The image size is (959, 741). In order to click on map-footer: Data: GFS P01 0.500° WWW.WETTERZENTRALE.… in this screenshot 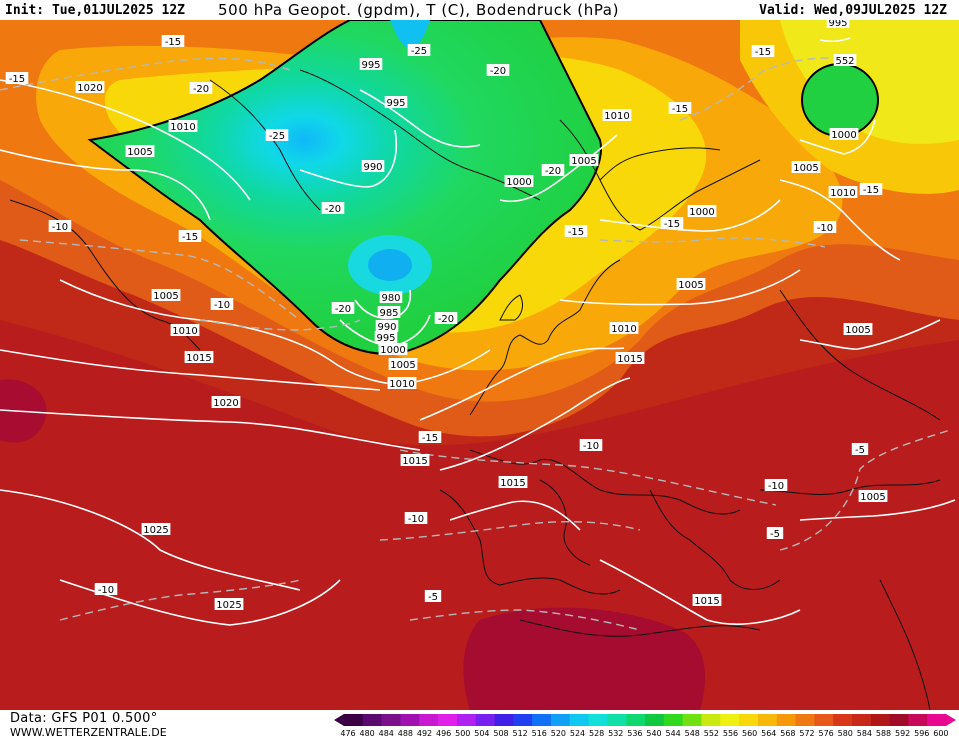, I will do `click(479, 725)`.